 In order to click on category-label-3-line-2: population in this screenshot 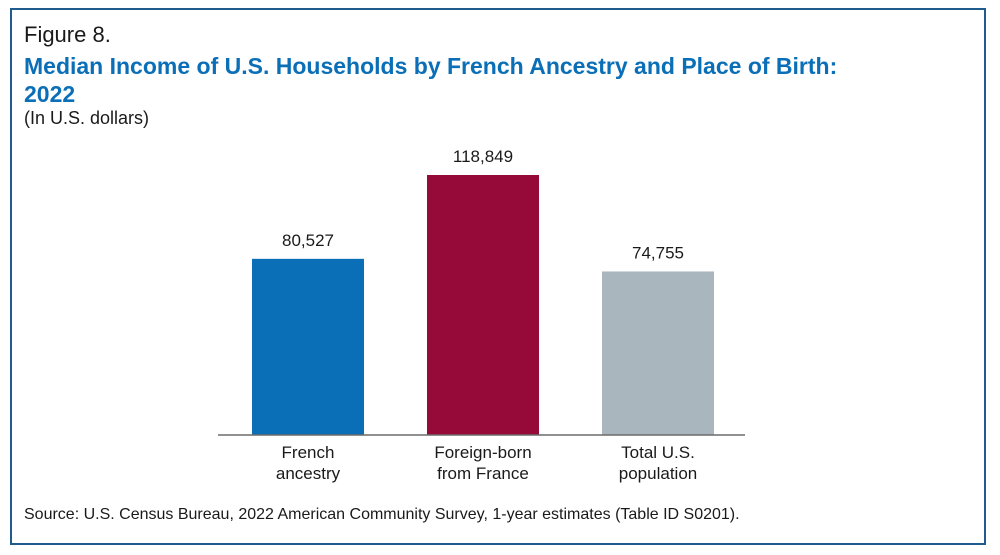, I will do `click(658, 473)`.